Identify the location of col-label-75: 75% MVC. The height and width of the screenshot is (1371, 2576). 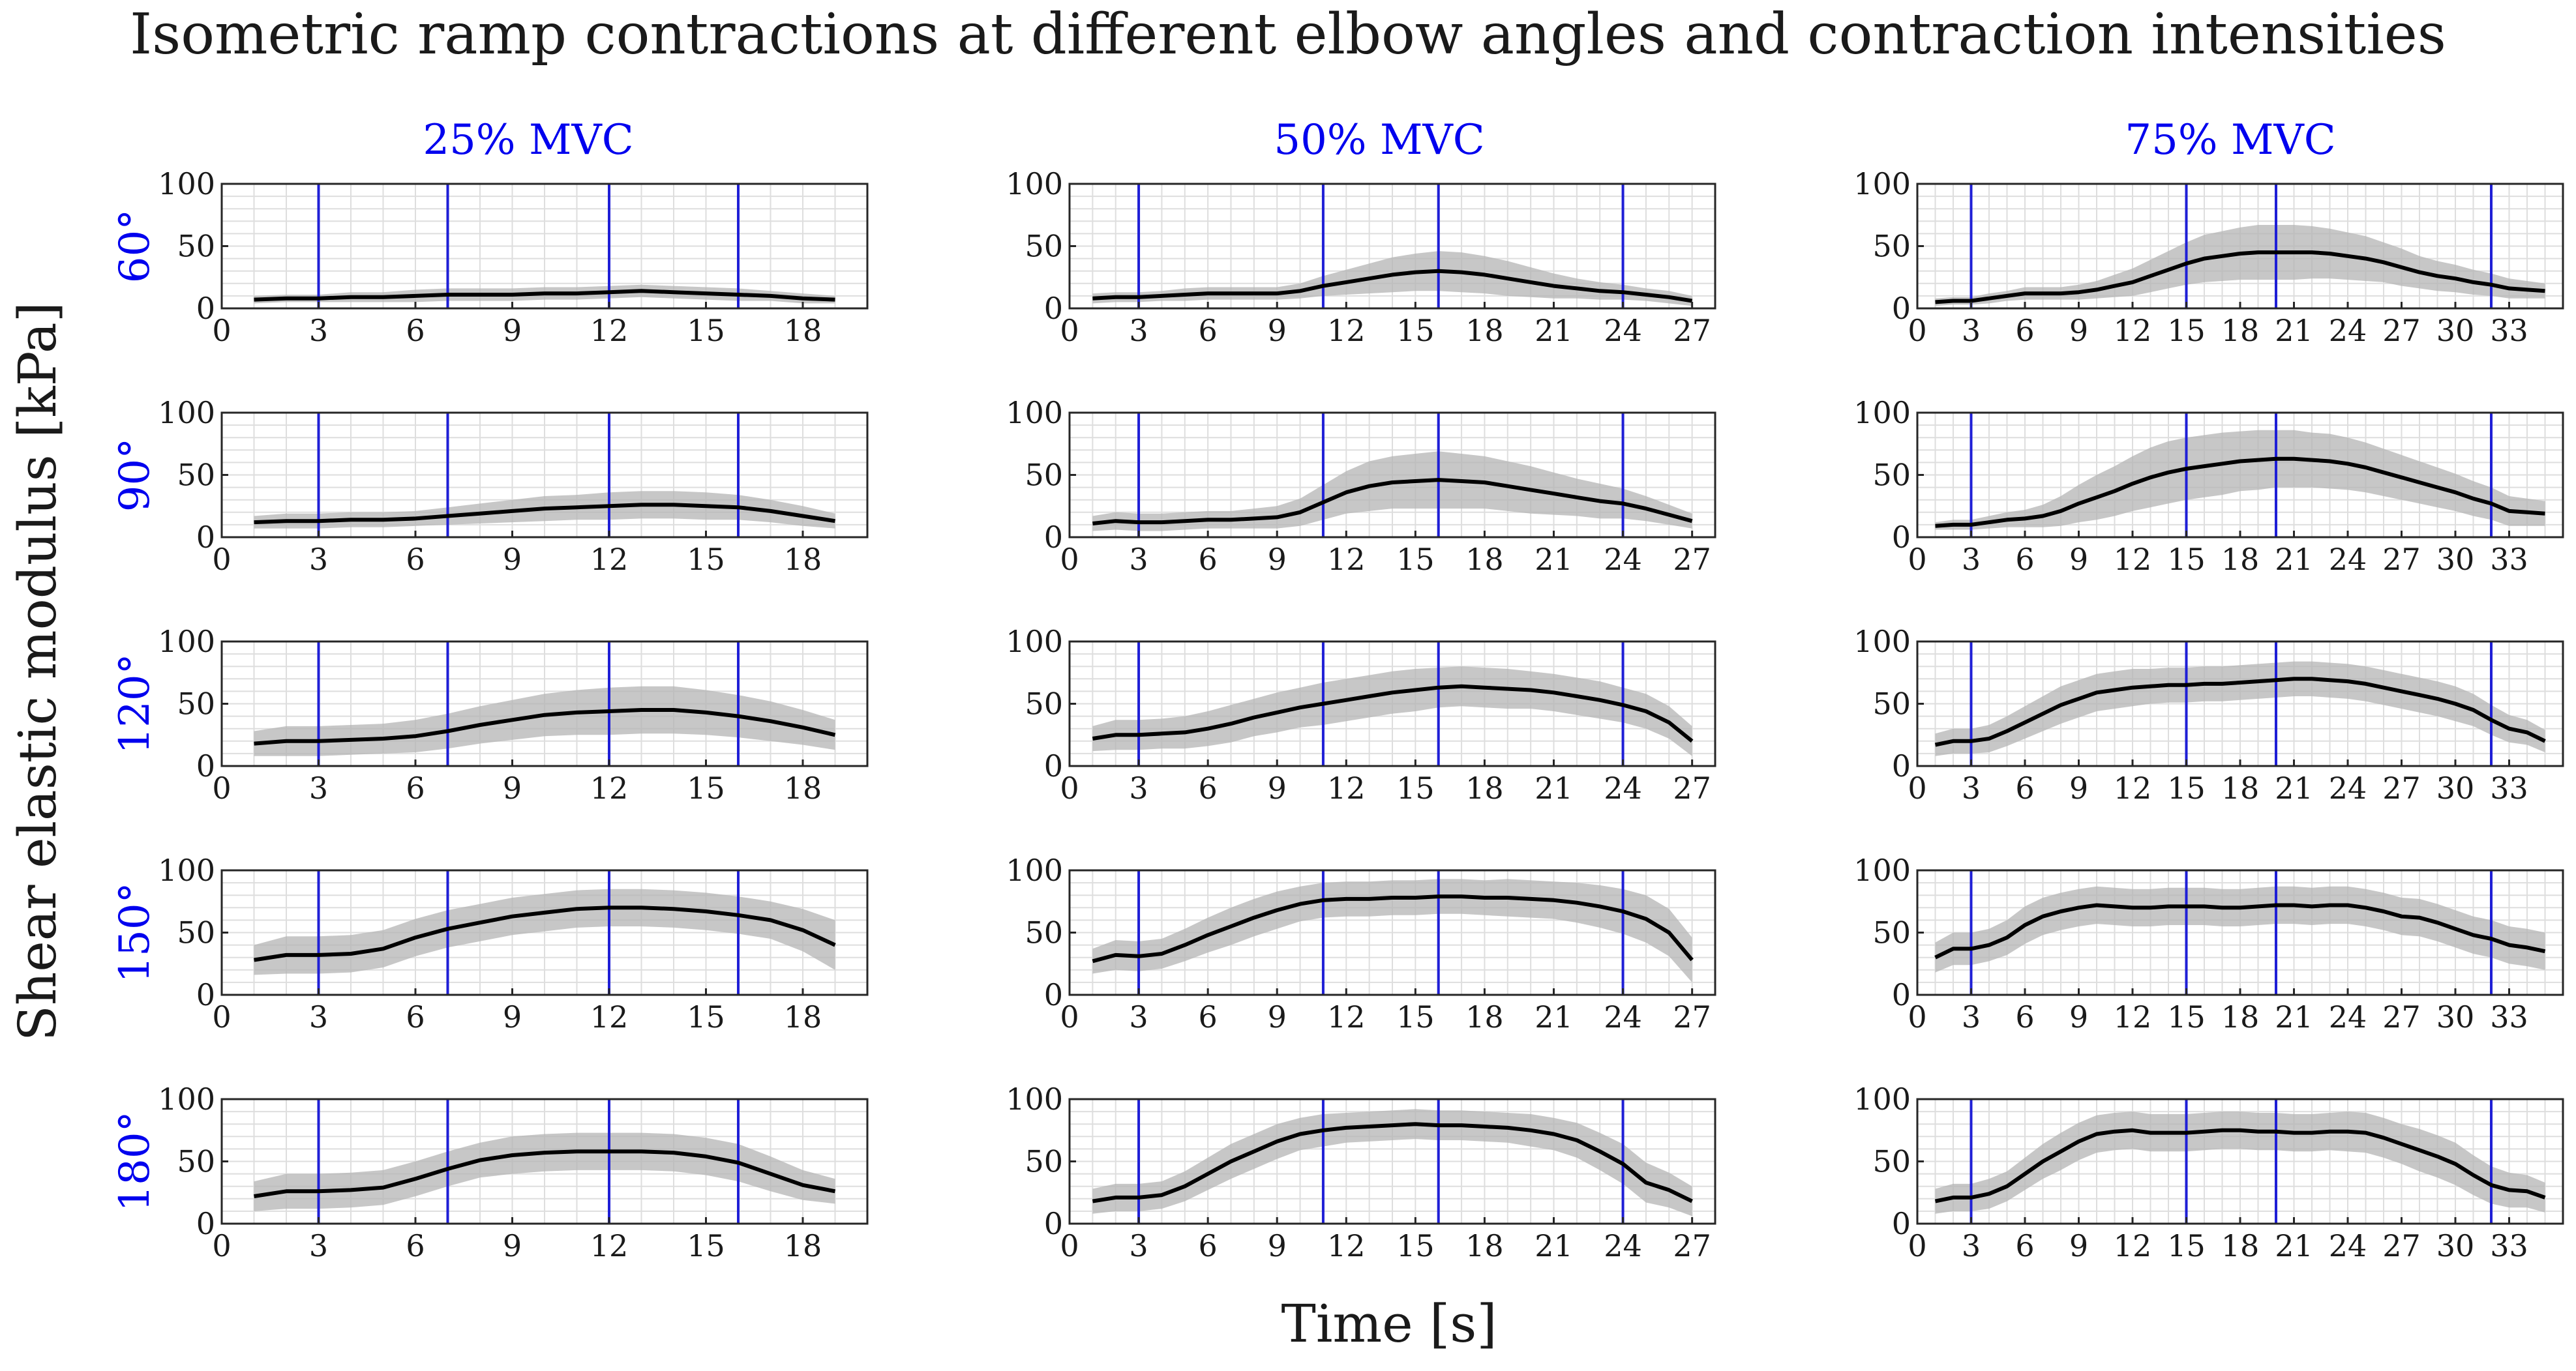
(2230, 140).